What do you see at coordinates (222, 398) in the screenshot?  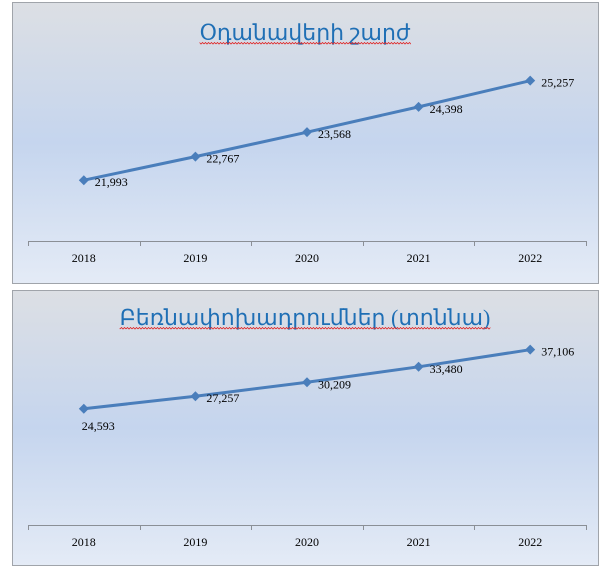 I see `data-label: 27,257` at bounding box center [222, 398].